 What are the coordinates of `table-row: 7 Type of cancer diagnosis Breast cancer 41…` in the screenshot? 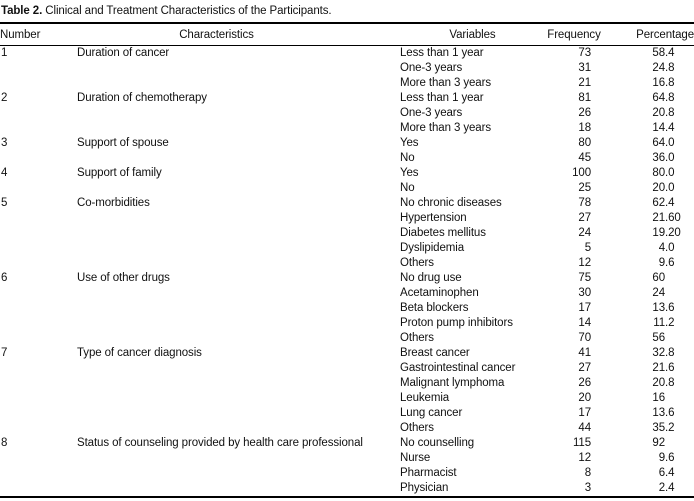 It's located at (347, 353).